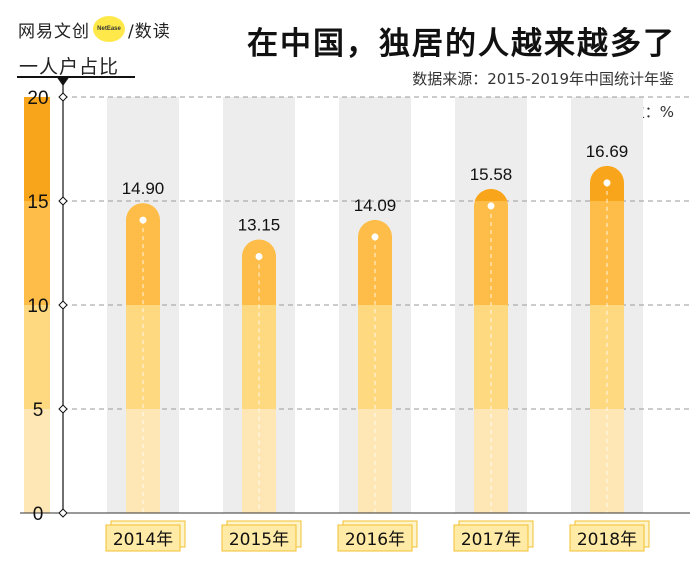  I want to click on bar-value-label: 16.69, so click(607, 151).